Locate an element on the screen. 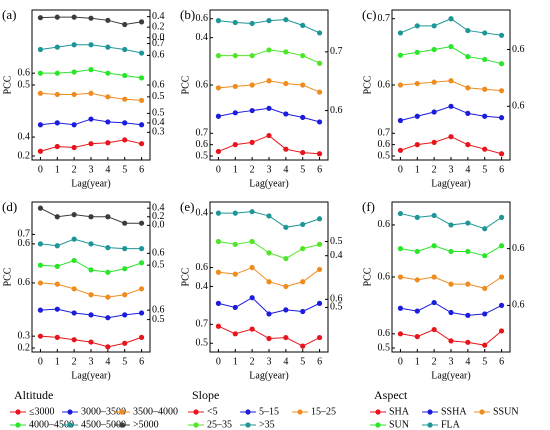 Image resolution: width=550 pixels, height=430 pixels. panel-label: (b) is located at coordinates (187, 14).